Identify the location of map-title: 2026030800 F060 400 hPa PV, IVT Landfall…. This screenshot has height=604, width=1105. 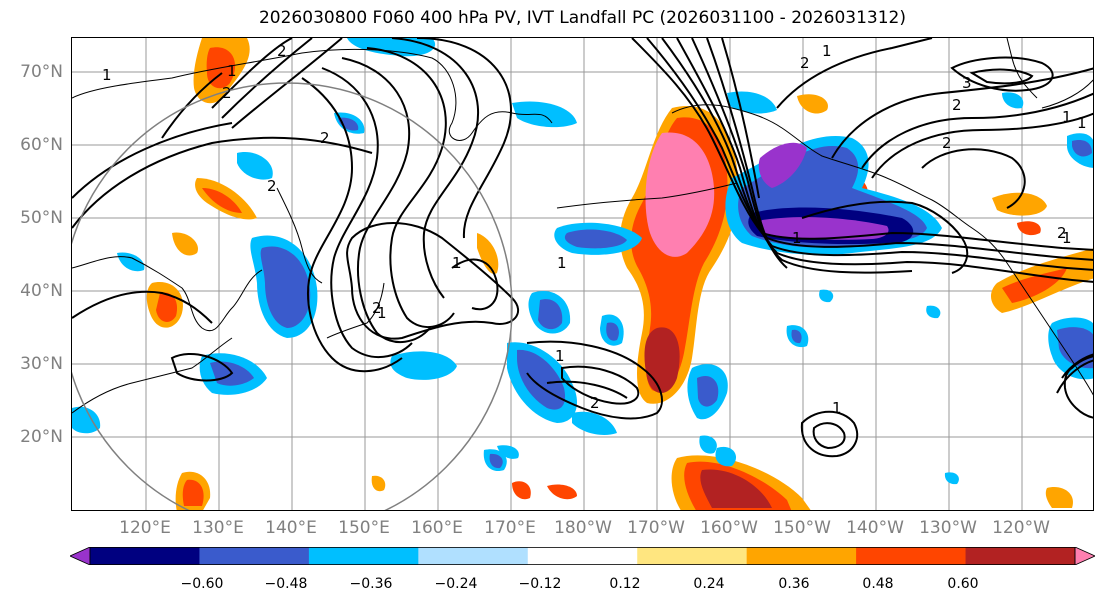
(582, 18).